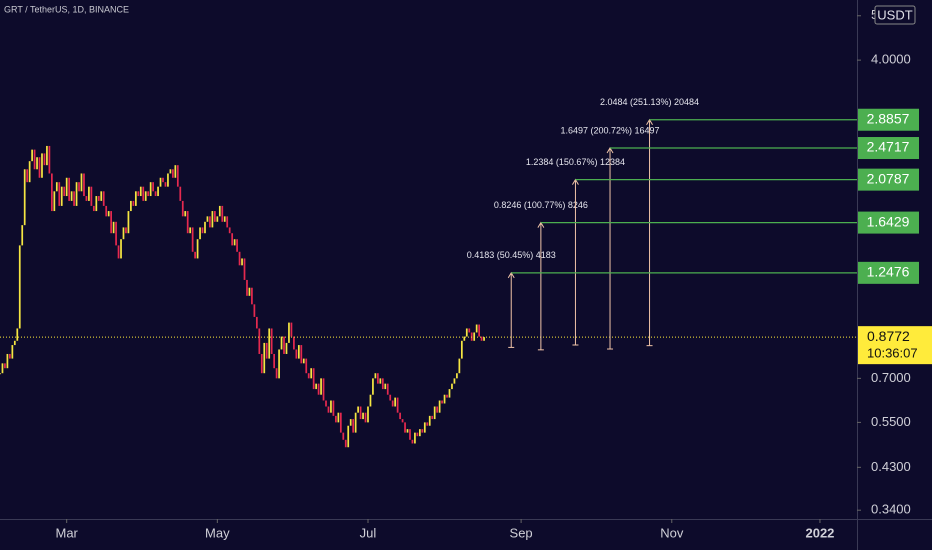  I want to click on x-tick-label: Jul, so click(368, 532).